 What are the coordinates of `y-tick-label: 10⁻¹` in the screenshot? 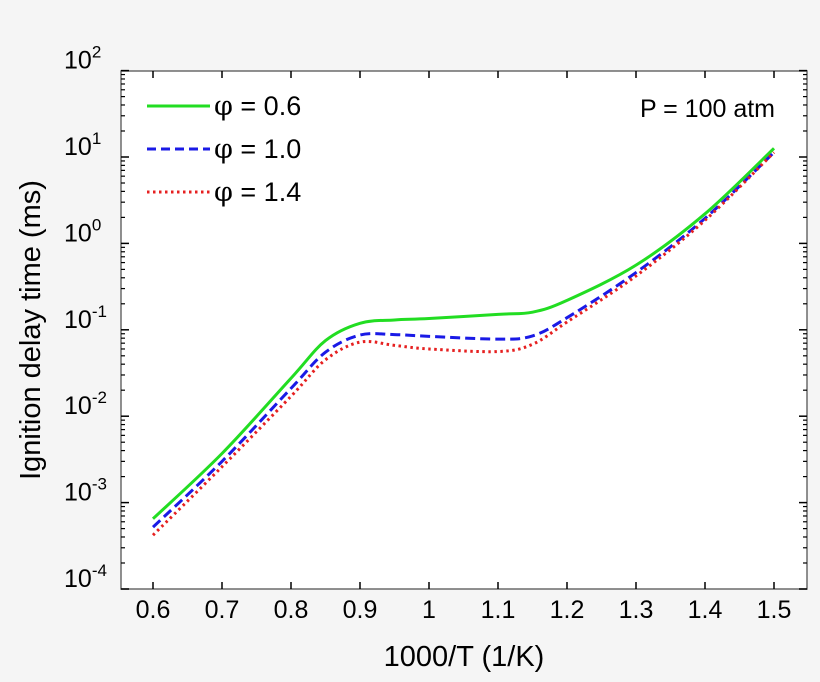 It's located at (85, 318).